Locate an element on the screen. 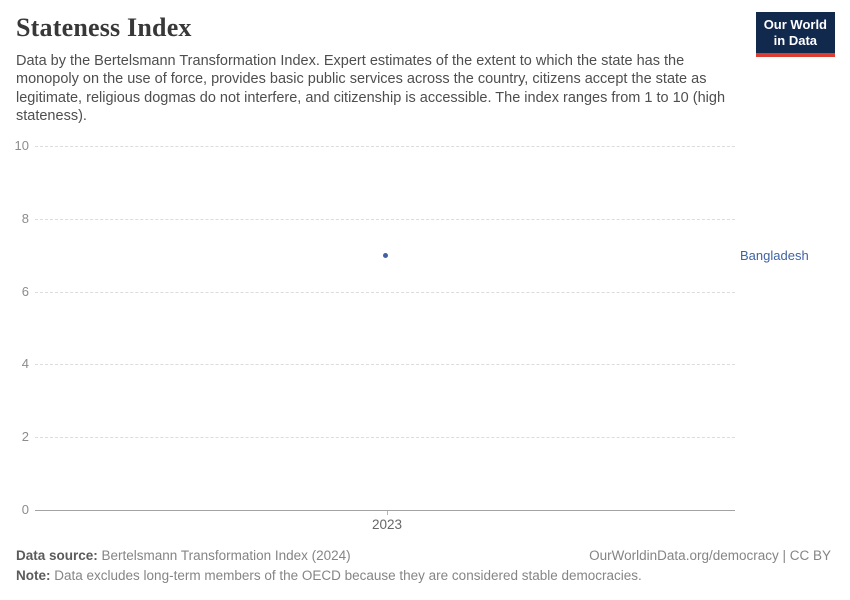  y-axis-tick-label-0: 0 is located at coordinates (25, 509).